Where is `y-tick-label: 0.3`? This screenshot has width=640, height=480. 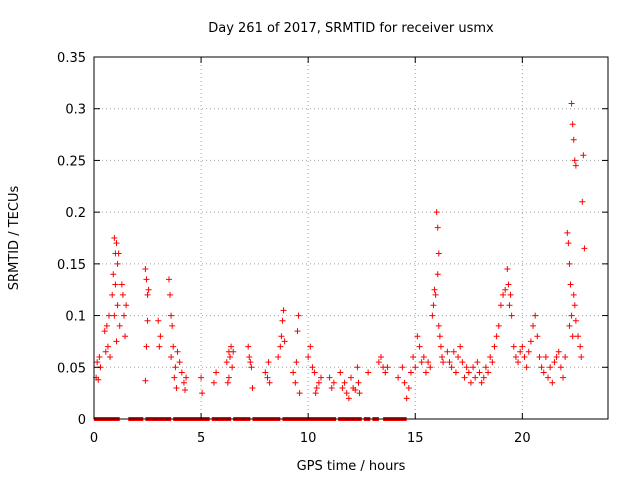
y-tick-label: 0.3 is located at coordinates (75, 110).